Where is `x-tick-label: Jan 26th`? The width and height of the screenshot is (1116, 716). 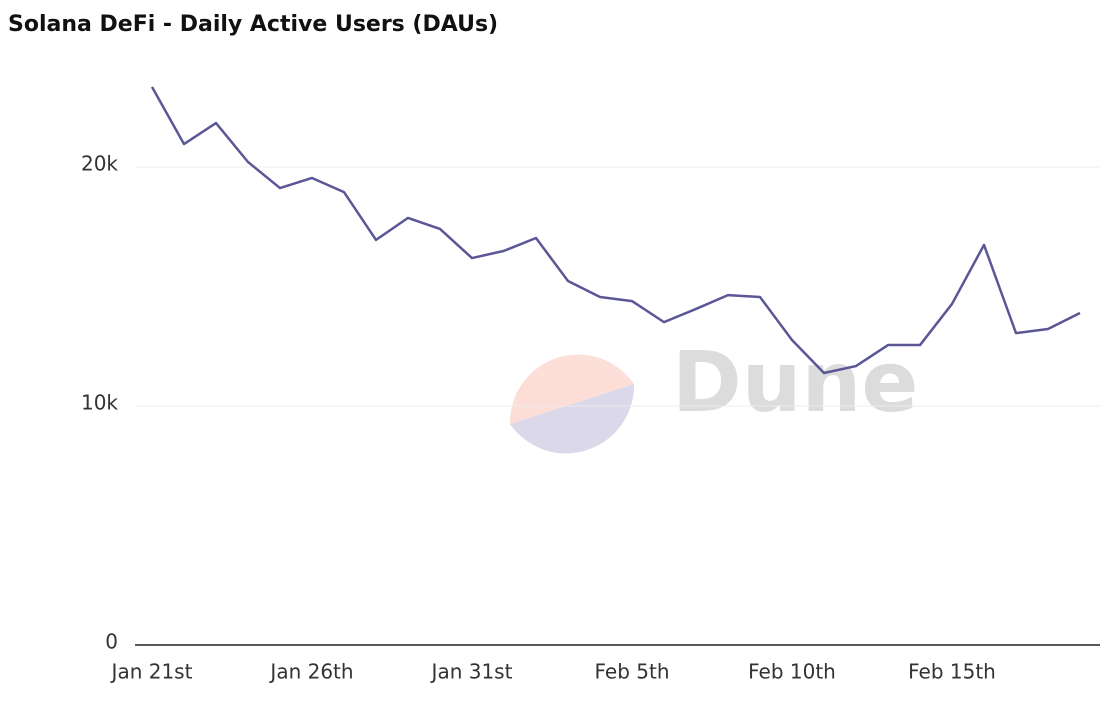 x-tick-label: Jan 26th is located at coordinates (310, 672).